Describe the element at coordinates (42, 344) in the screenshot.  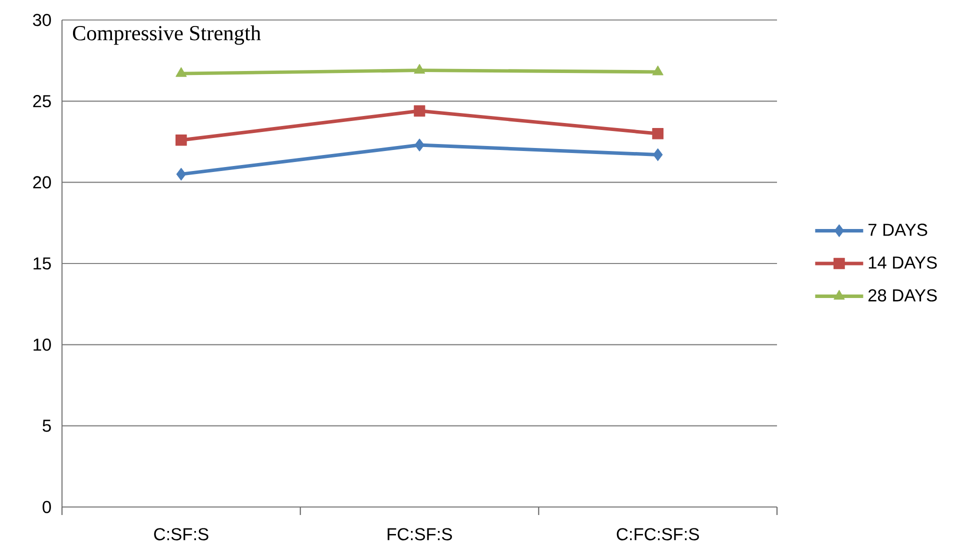
I see `y-tick-label: 10` at that location.